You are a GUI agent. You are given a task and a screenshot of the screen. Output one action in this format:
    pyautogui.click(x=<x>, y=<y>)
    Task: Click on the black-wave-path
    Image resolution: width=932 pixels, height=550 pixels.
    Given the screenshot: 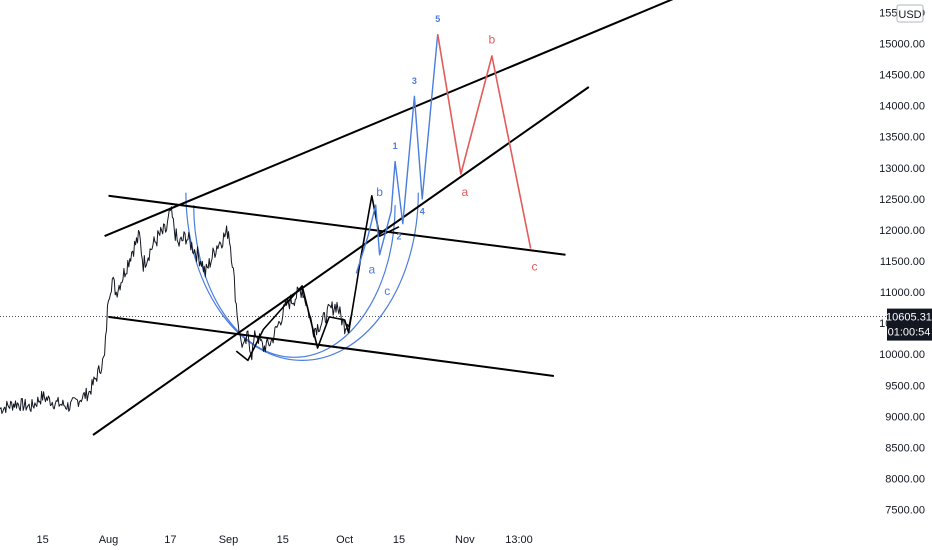 What is the action you would take?
    pyautogui.click(x=317, y=278)
    